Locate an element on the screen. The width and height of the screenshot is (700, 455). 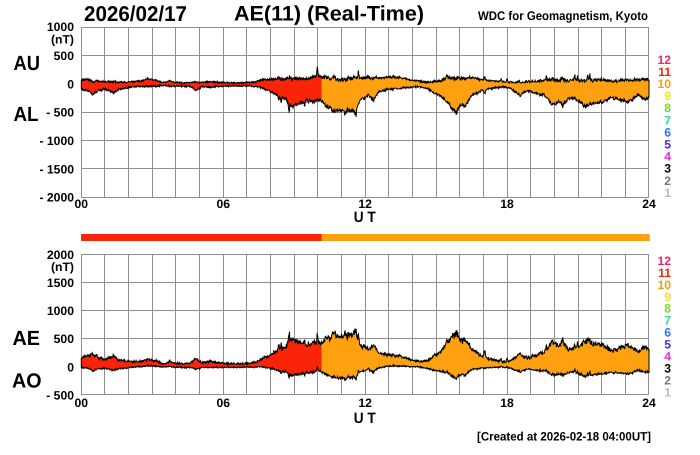
svg-text: 2000 is located at coordinates (60, 255).